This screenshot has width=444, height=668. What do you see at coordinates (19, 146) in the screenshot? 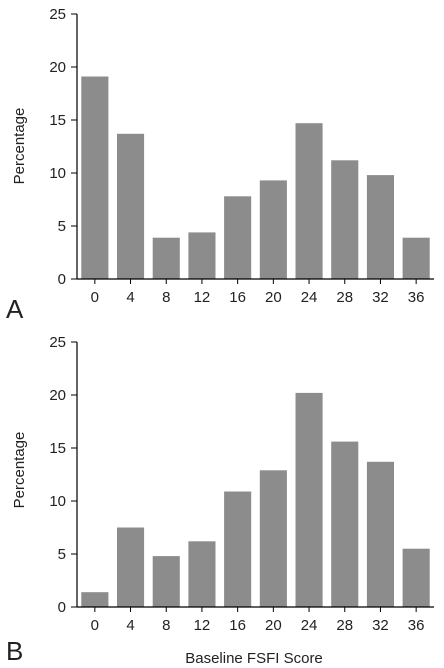
I see `y-axis-title-a: Percentage` at bounding box center [19, 146].